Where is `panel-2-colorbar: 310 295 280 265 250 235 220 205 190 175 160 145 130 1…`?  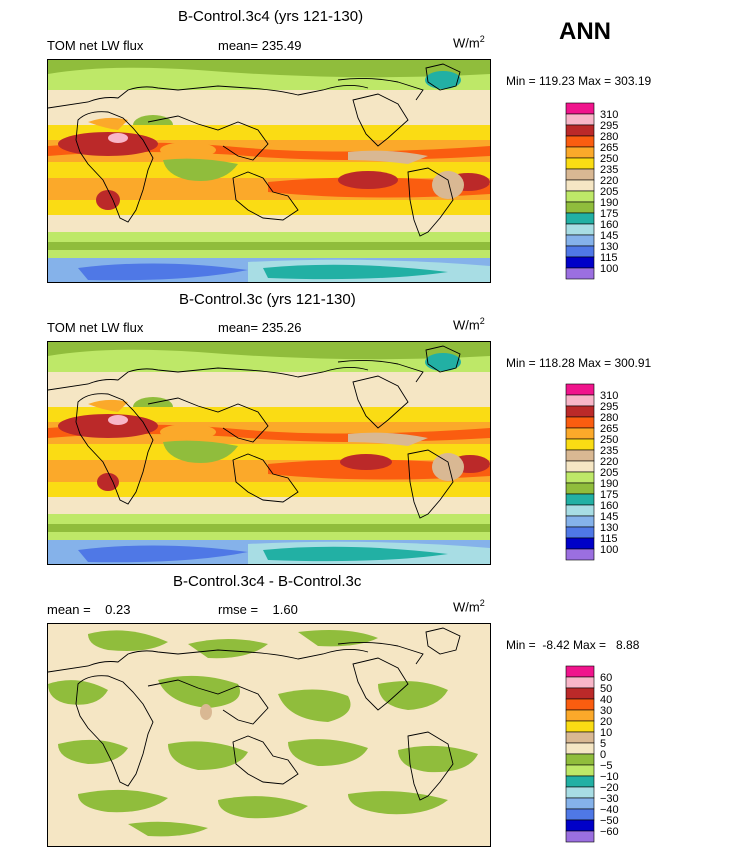 panel-2-colorbar: 310 295 280 265 250 235 220 205 190 175 160 145 130 1… is located at coordinates (600, 472).